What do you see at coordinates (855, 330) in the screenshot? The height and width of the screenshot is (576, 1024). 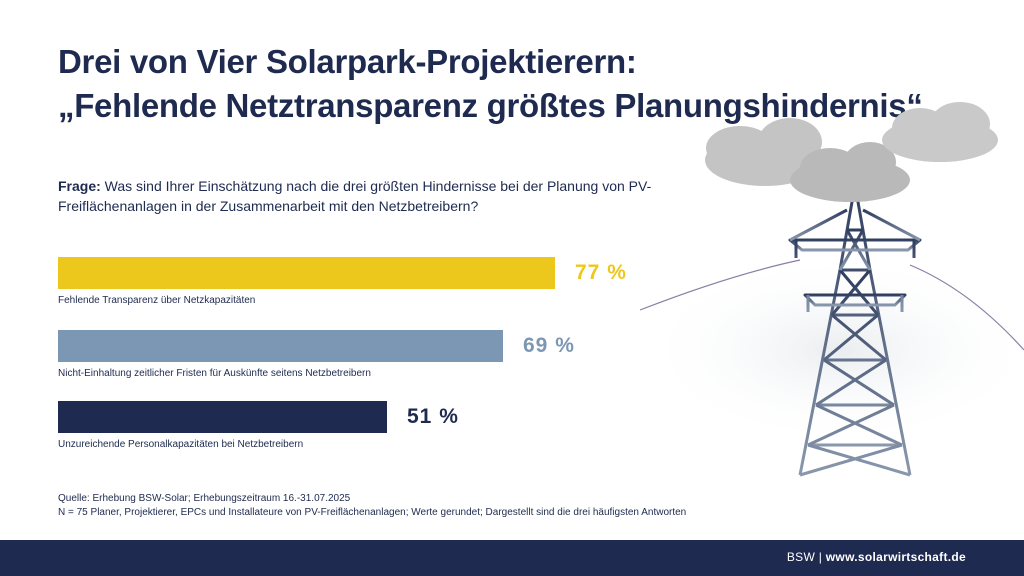 I see `power-pylon-icon` at bounding box center [855, 330].